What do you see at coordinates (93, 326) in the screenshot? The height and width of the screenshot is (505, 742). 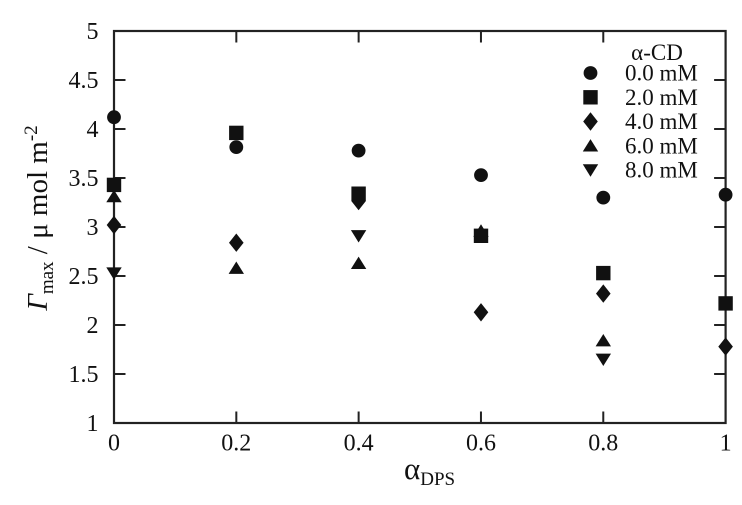 I see `svg-text: 2` at bounding box center [93, 326].